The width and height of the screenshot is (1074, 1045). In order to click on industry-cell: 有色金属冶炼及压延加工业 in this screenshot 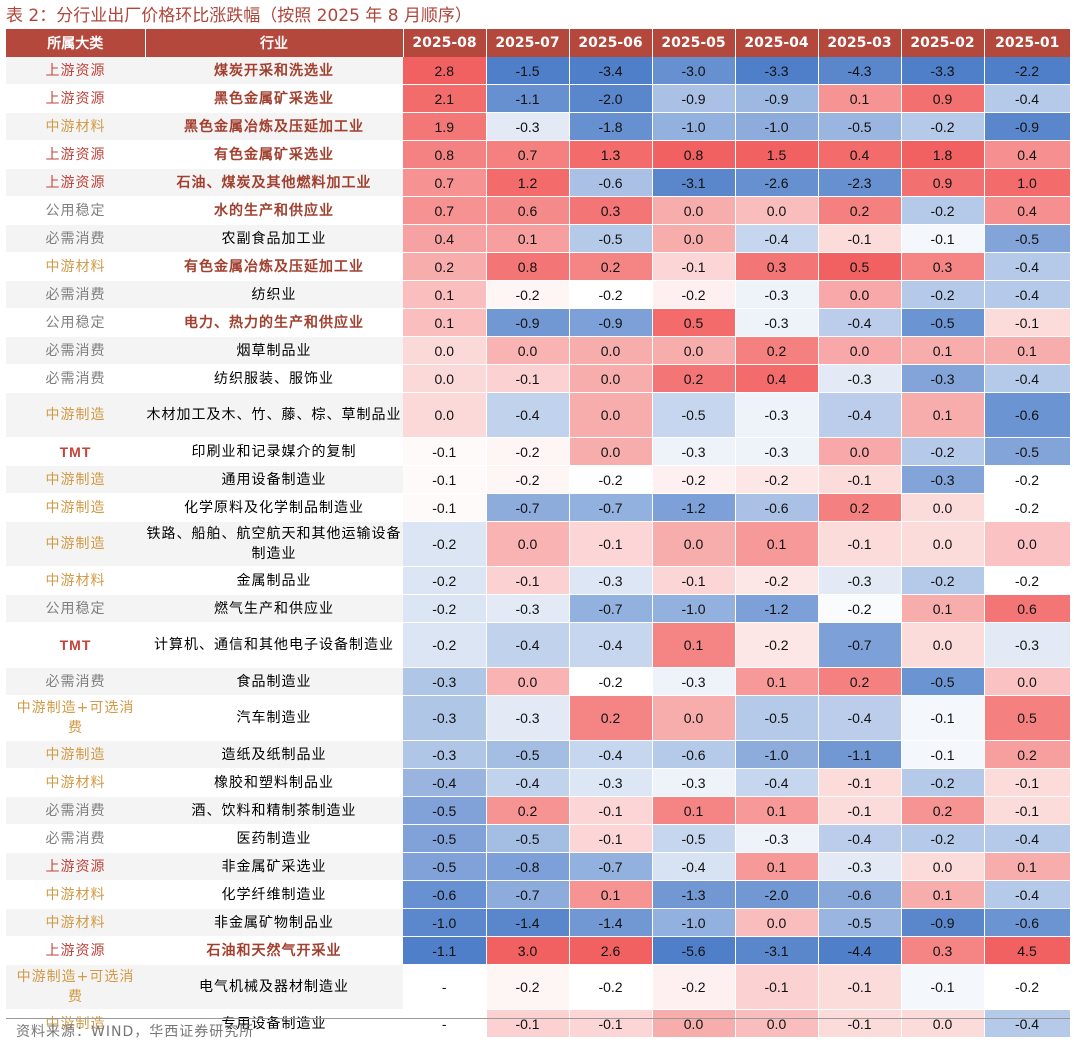, I will do `click(274, 266)`.